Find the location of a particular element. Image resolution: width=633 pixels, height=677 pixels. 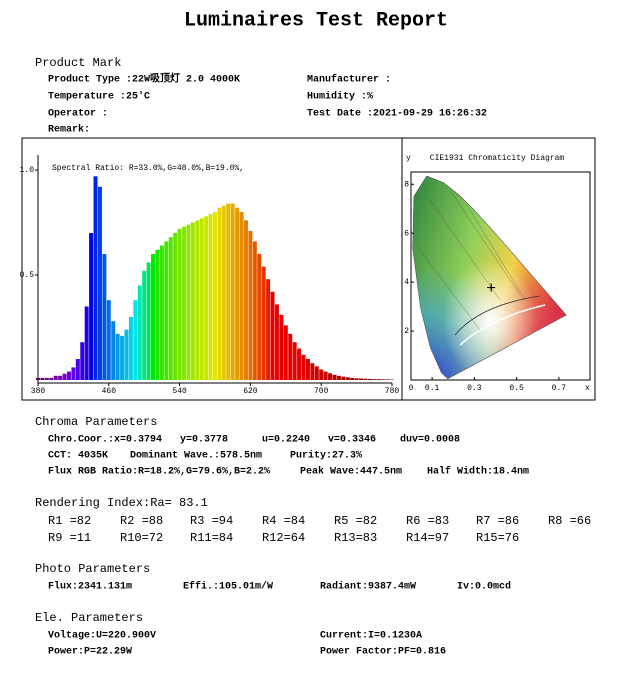

x-tick-label: 0.3 is located at coordinates (474, 388).